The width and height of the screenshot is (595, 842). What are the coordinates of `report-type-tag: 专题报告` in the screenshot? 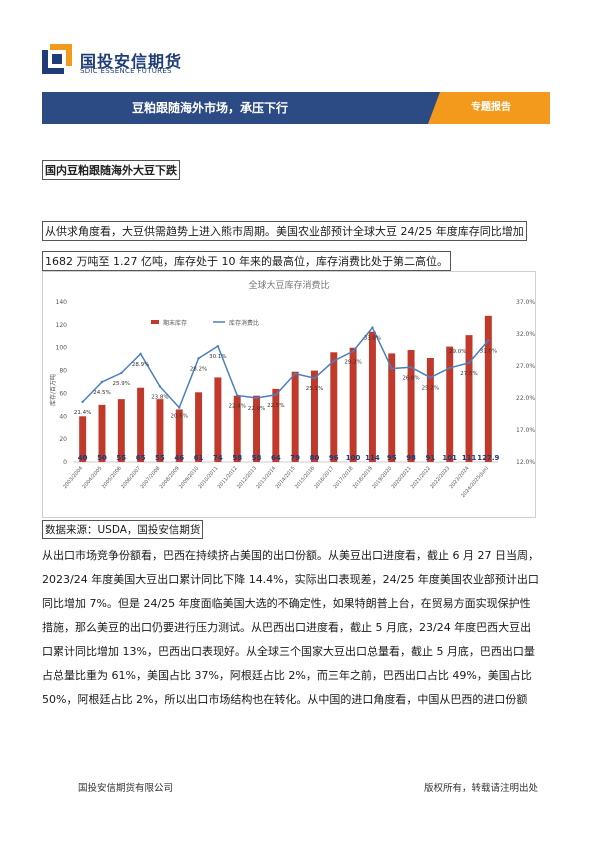 It's located at (491, 107).